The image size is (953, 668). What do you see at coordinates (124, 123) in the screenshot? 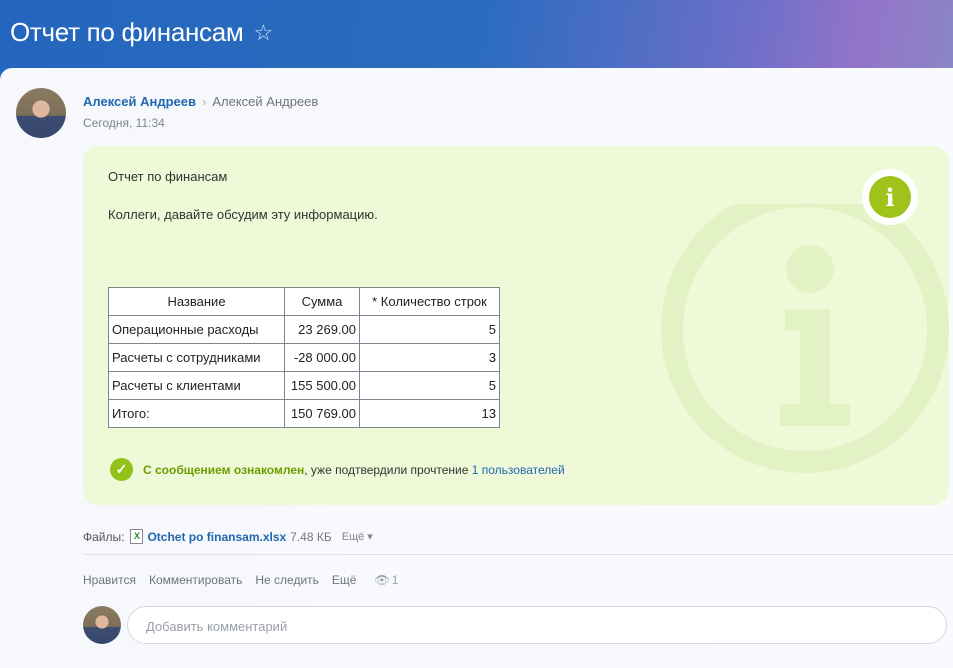
I see `post-time: Сегодня, 11:34` at bounding box center [124, 123].